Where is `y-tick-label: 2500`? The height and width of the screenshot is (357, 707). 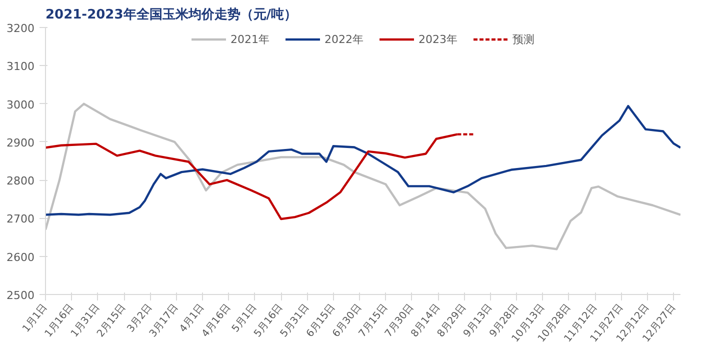 y-tick-label: 2500 is located at coordinates (20, 295).